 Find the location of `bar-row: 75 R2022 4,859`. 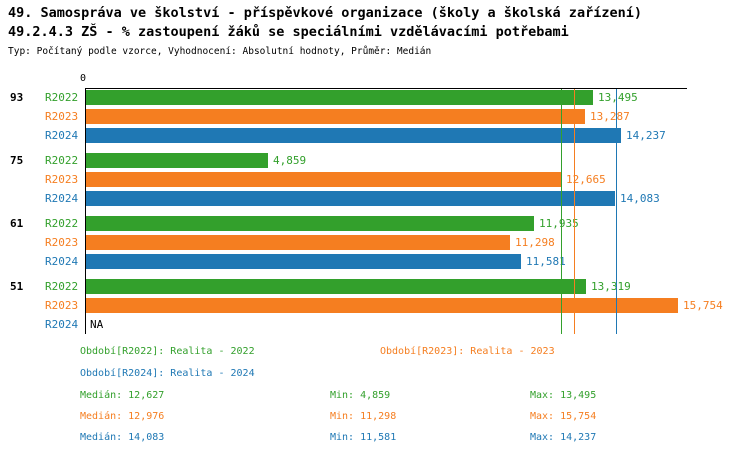

bar-row: 75 R2022 4,859 is located at coordinates (366, 160).